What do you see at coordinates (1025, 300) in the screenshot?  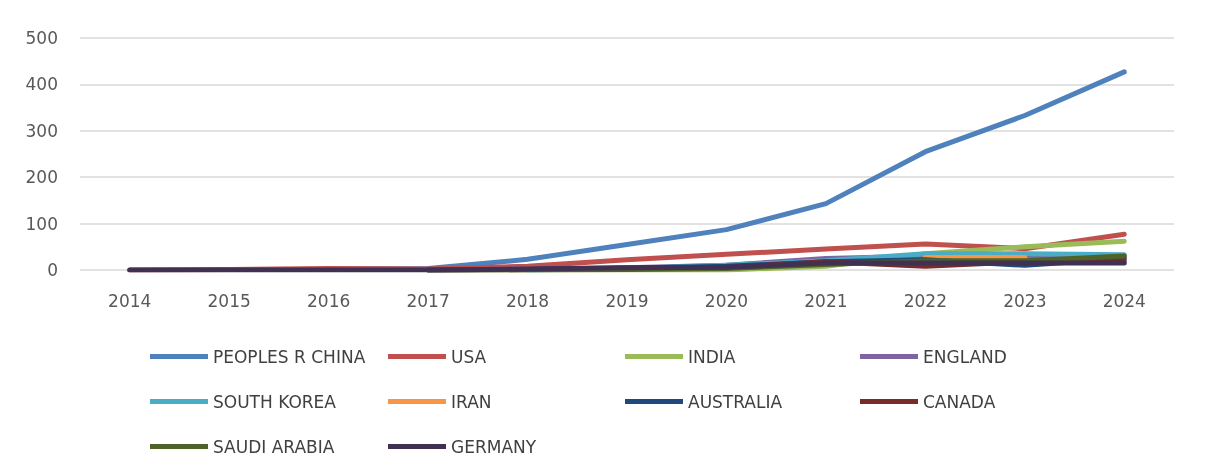 I see `x-tick-label: 2023` at bounding box center [1025, 300].